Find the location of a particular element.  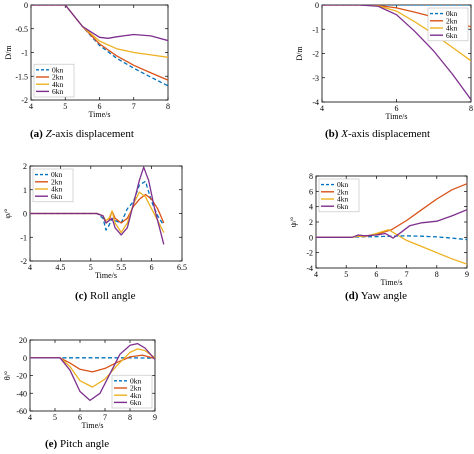

y-tick-label: 20 is located at coordinates (23, 340).